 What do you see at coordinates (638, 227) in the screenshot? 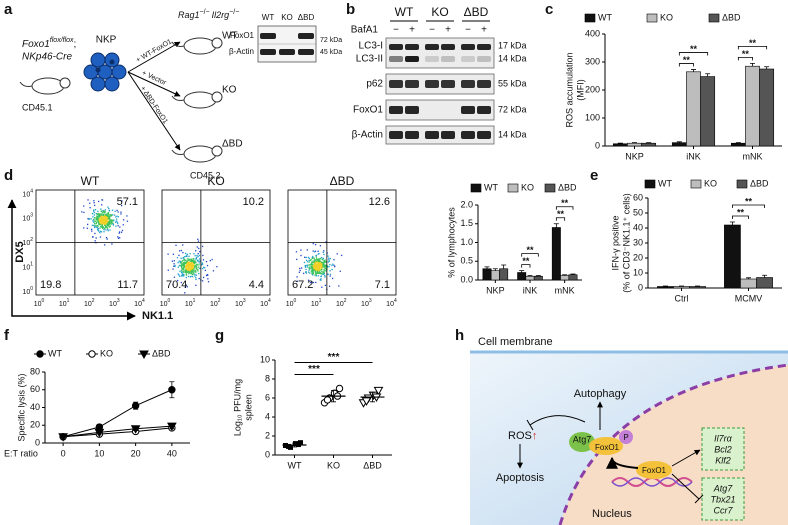
I see `y-tick-label: 40` at bounding box center [638, 227].